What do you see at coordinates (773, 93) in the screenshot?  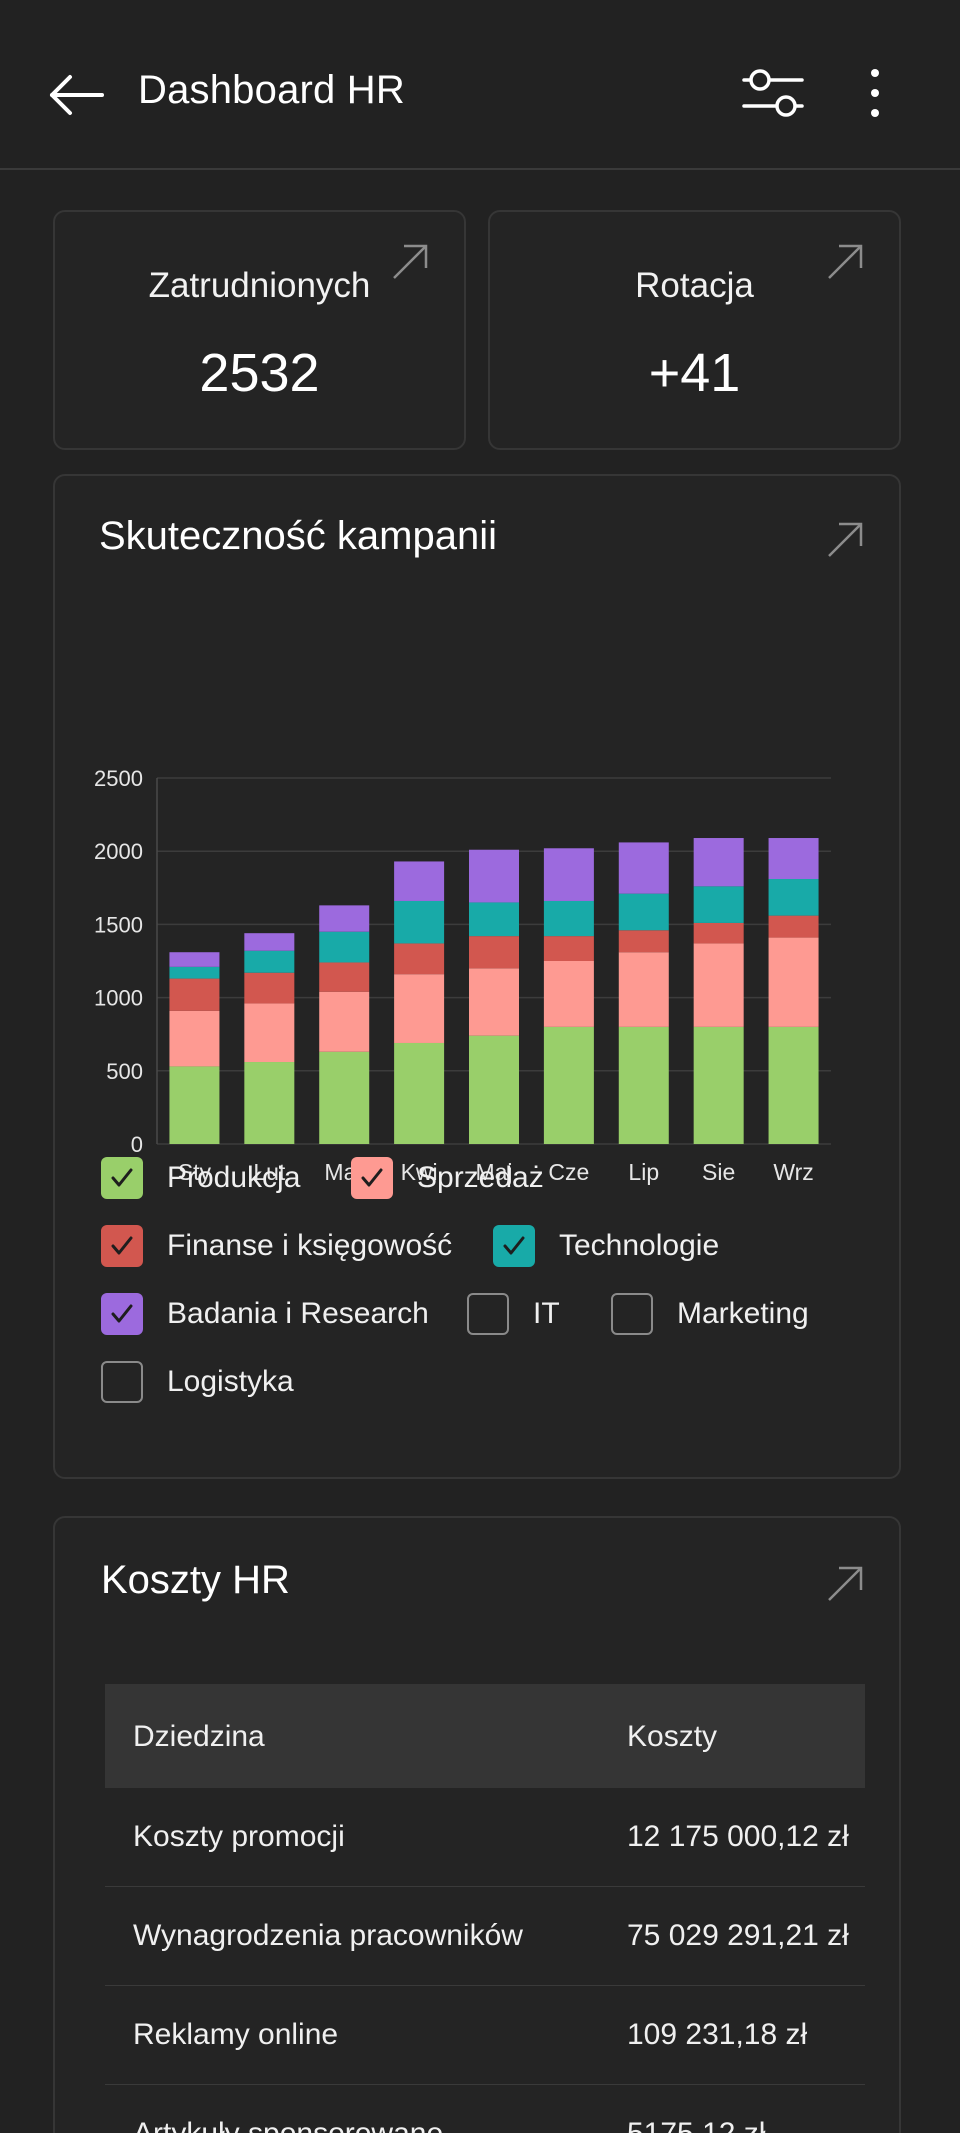 I see `sliders-icon` at bounding box center [773, 93].